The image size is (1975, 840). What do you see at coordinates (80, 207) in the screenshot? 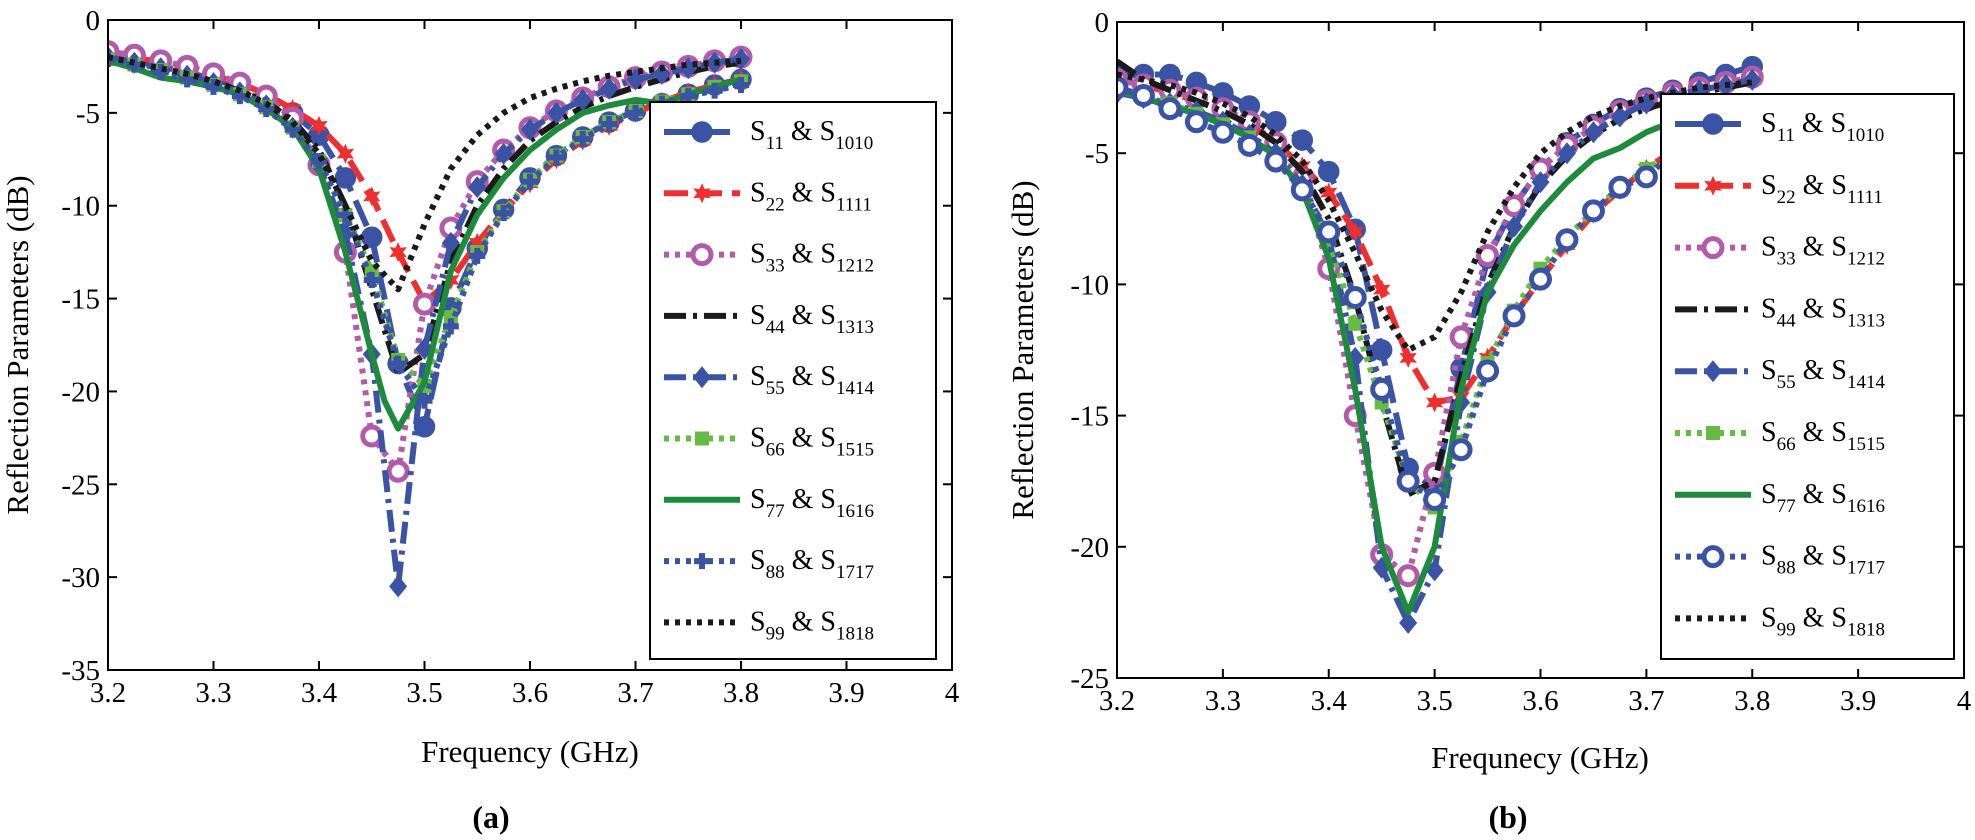
I see `y-tick-label-a: -10` at bounding box center [80, 207].